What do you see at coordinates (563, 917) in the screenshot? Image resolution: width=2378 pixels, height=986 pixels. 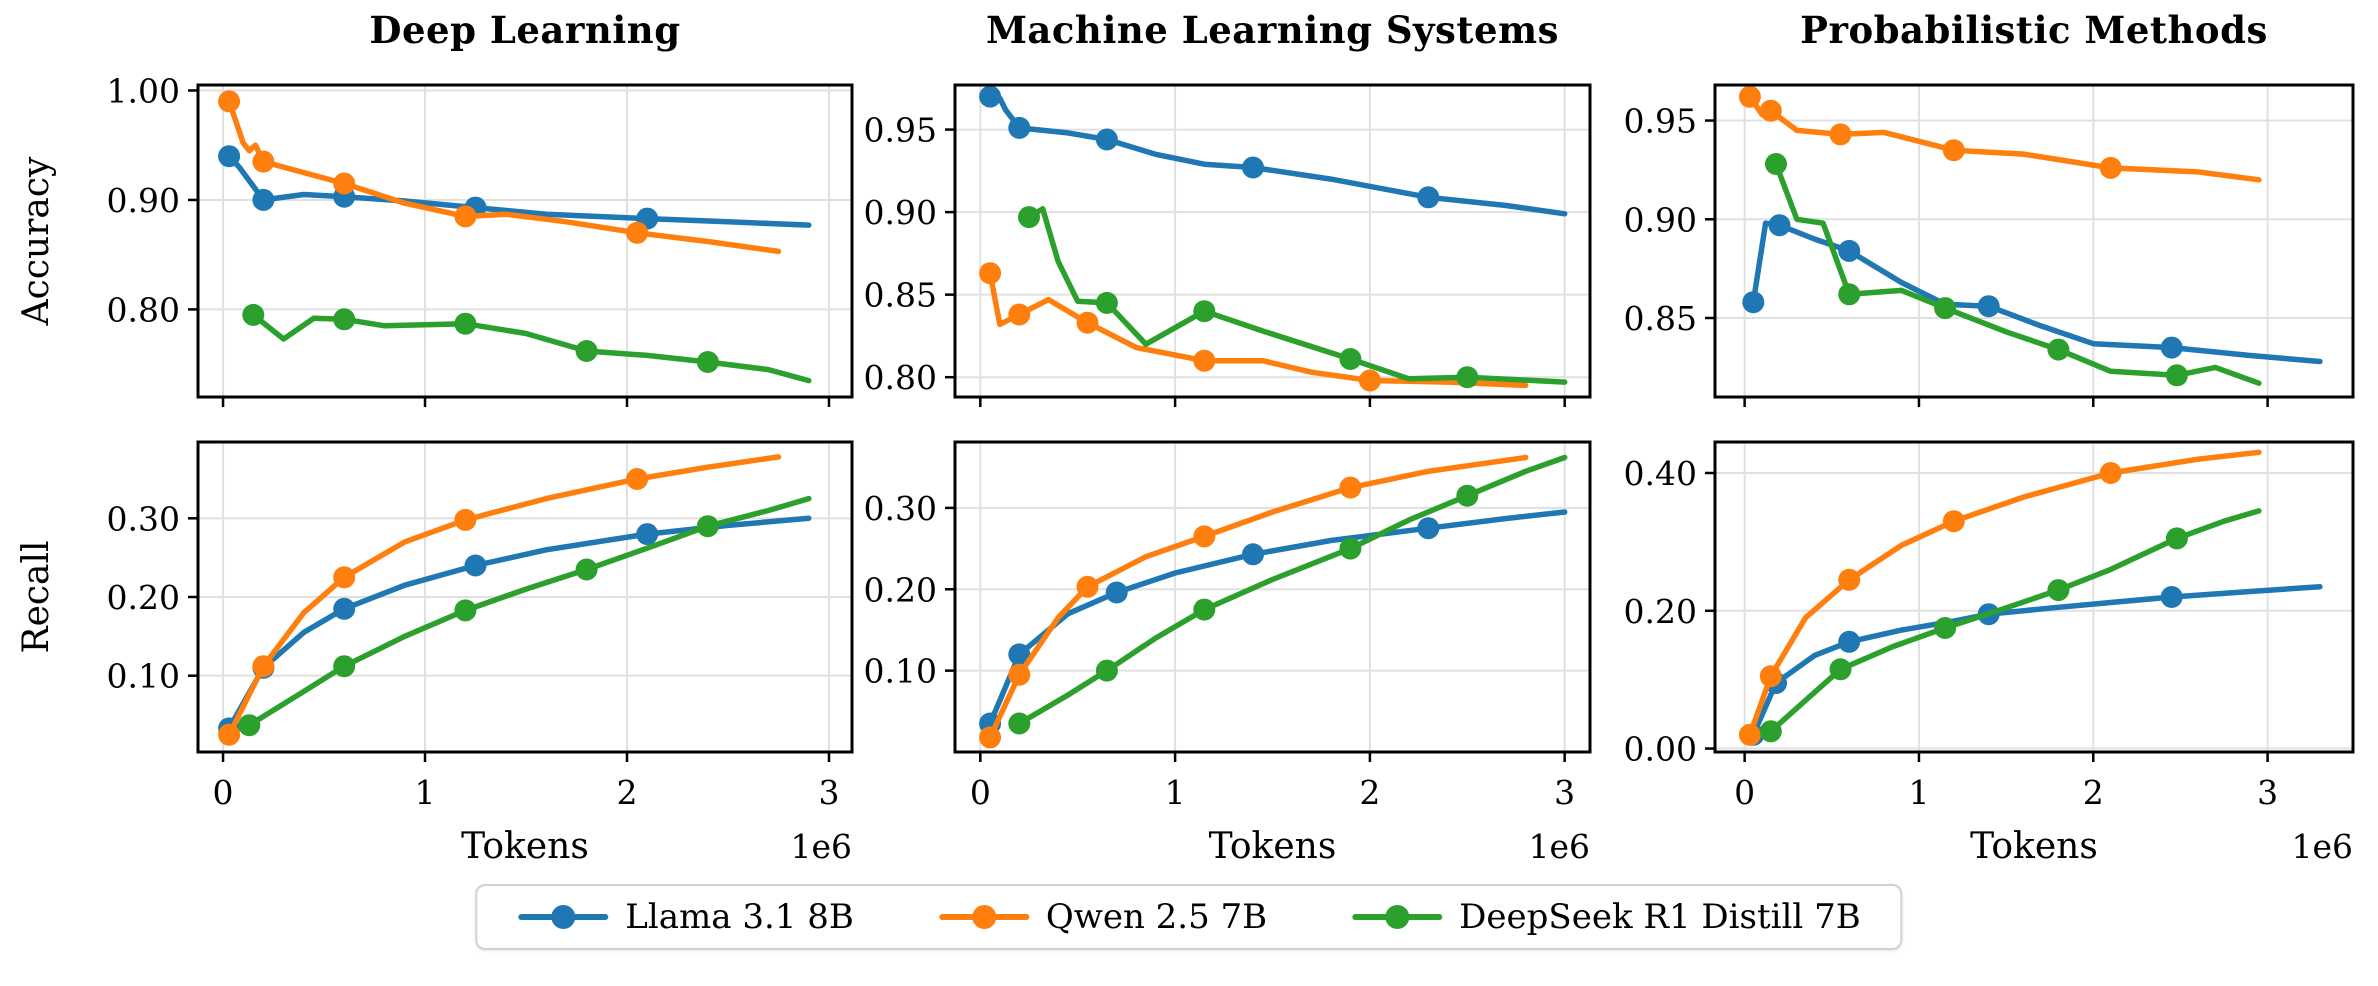 I see `legend-swatch-llama-icon` at bounding box center [563, 917].